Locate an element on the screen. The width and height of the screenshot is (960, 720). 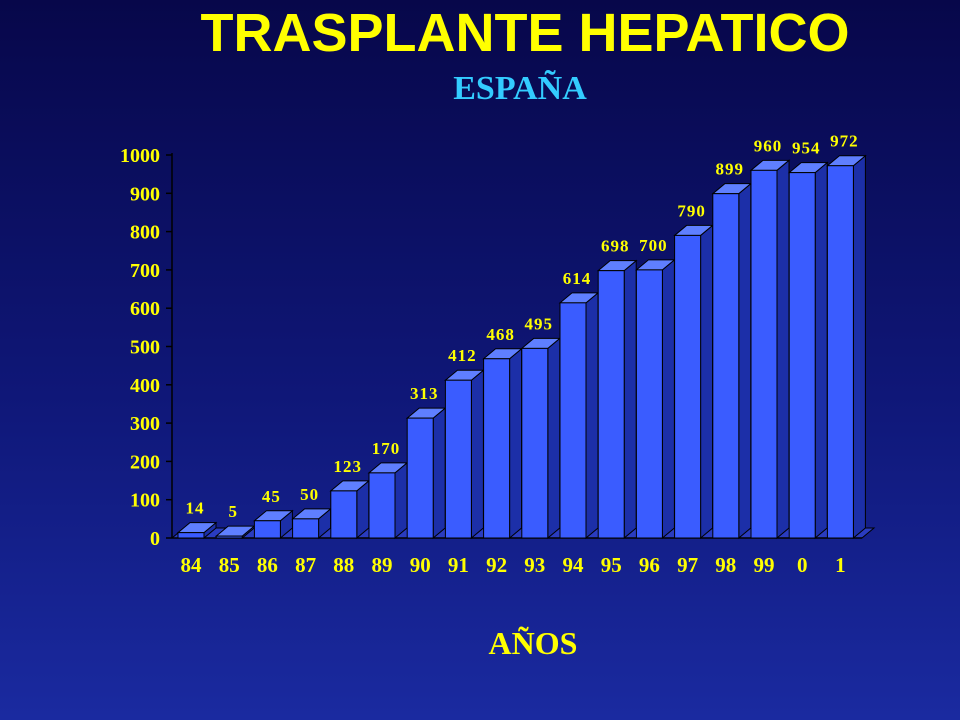
x-tick-label: 85 is located at coordinates (229, 565).